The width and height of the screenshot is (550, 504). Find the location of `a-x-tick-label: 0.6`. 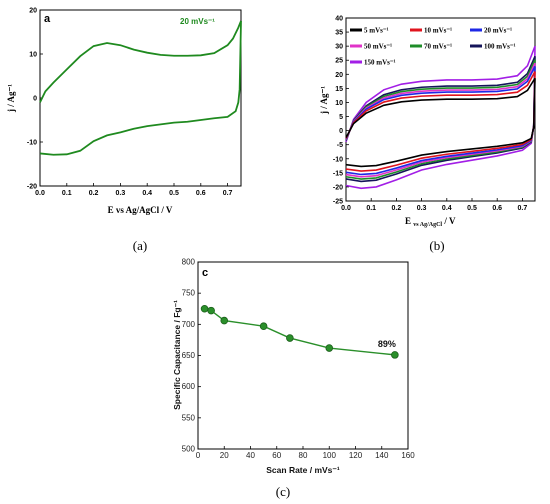

a-x-tick-label: 0.6 is located at coordinates (201, 193).